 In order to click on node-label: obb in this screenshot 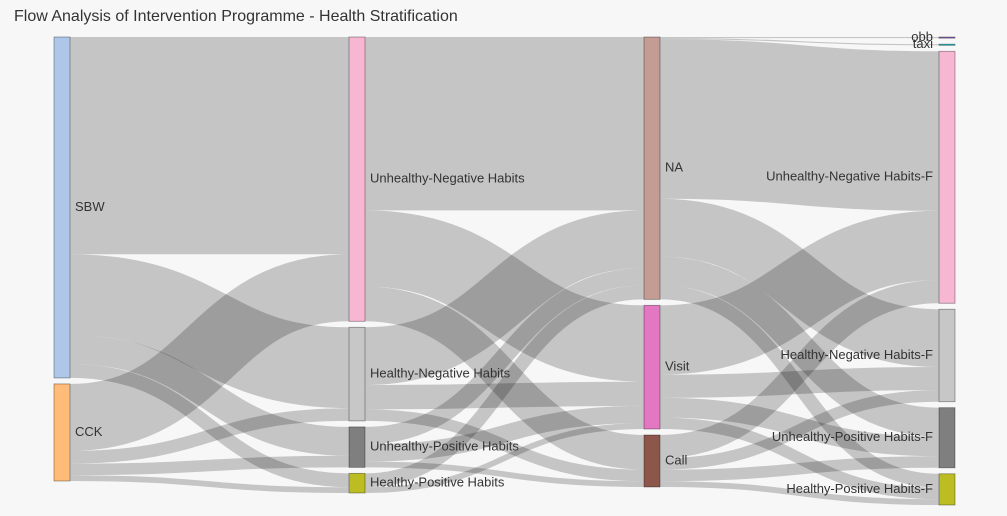, I will do `click(922, 36)`.